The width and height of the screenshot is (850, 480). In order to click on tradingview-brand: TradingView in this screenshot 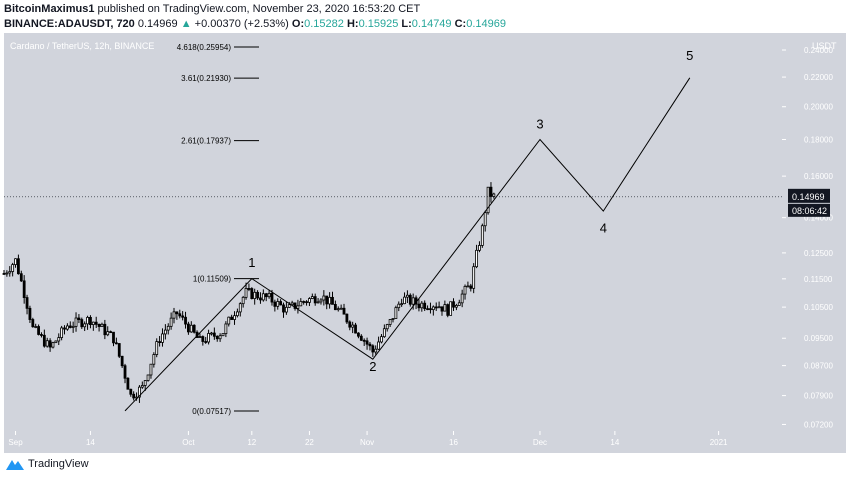, I will do `click(58, 464)`.